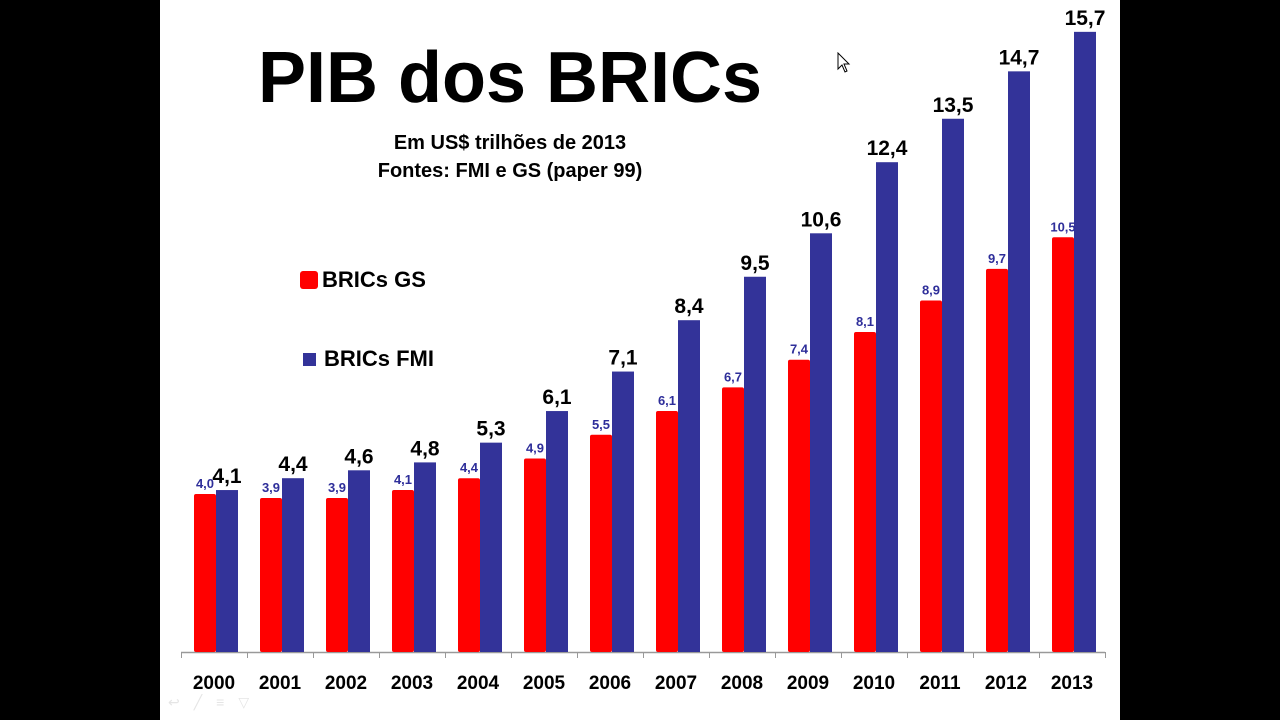  Describe the element at coordinates (491, 547) in the screenshot. I see `bar-fmi-2004` at that location.